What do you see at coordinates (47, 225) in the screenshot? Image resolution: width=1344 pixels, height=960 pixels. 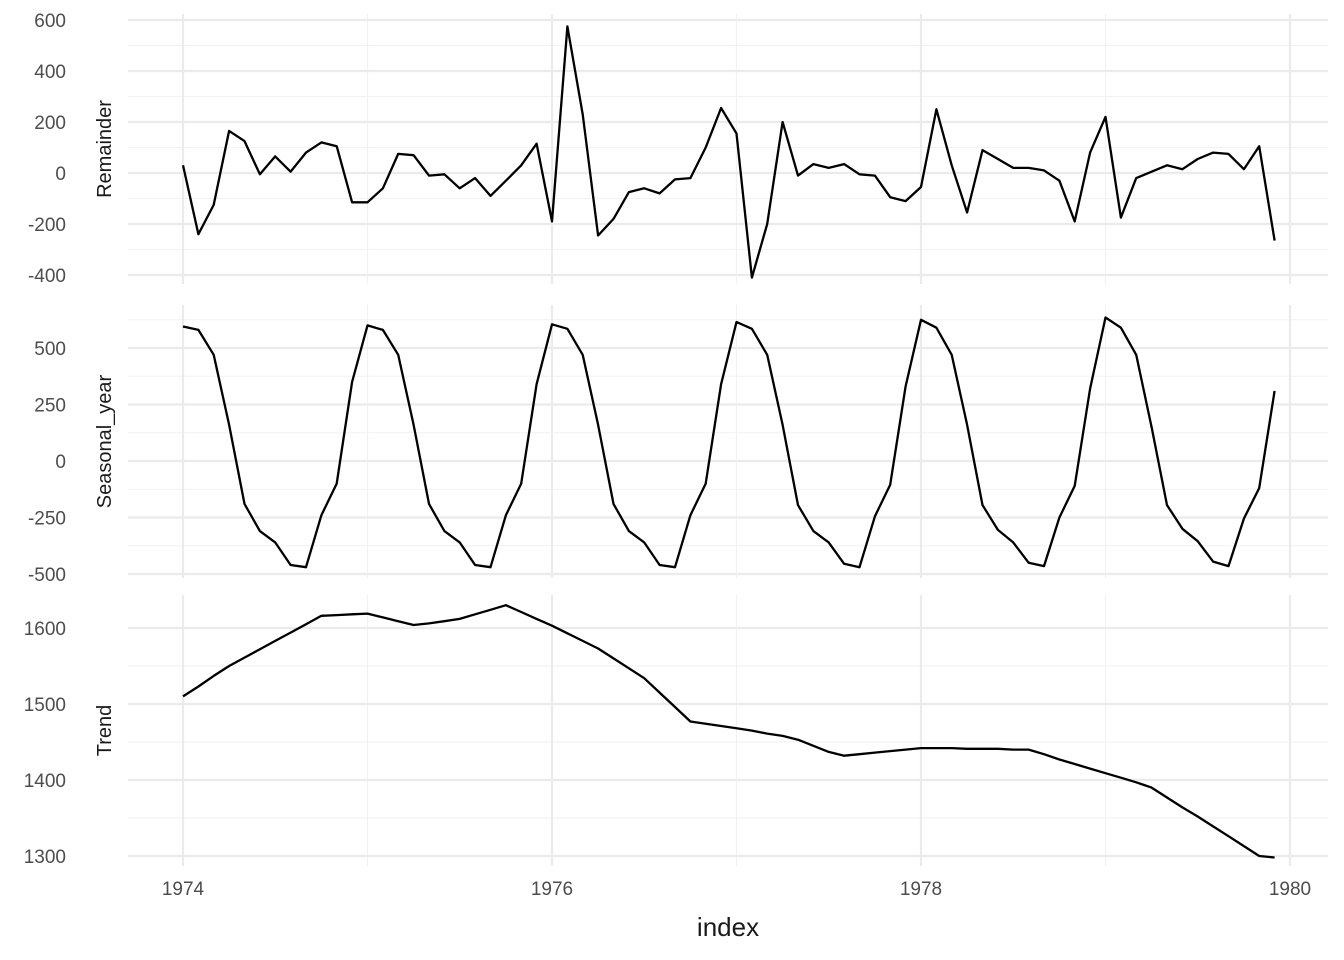 I see `y-tick-label: -200` at bounding box center [47, 225].